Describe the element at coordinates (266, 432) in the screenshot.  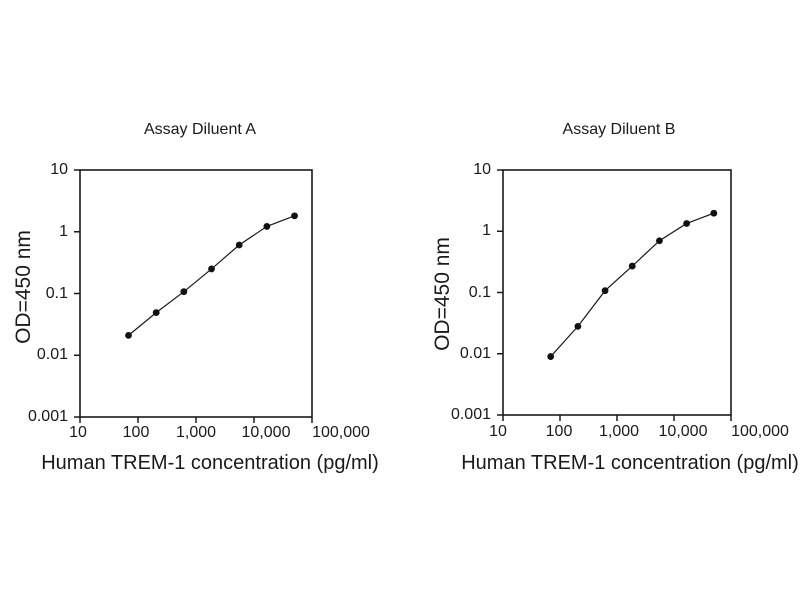
I see `chart-a-x-tick-label: 10,000` at that location.